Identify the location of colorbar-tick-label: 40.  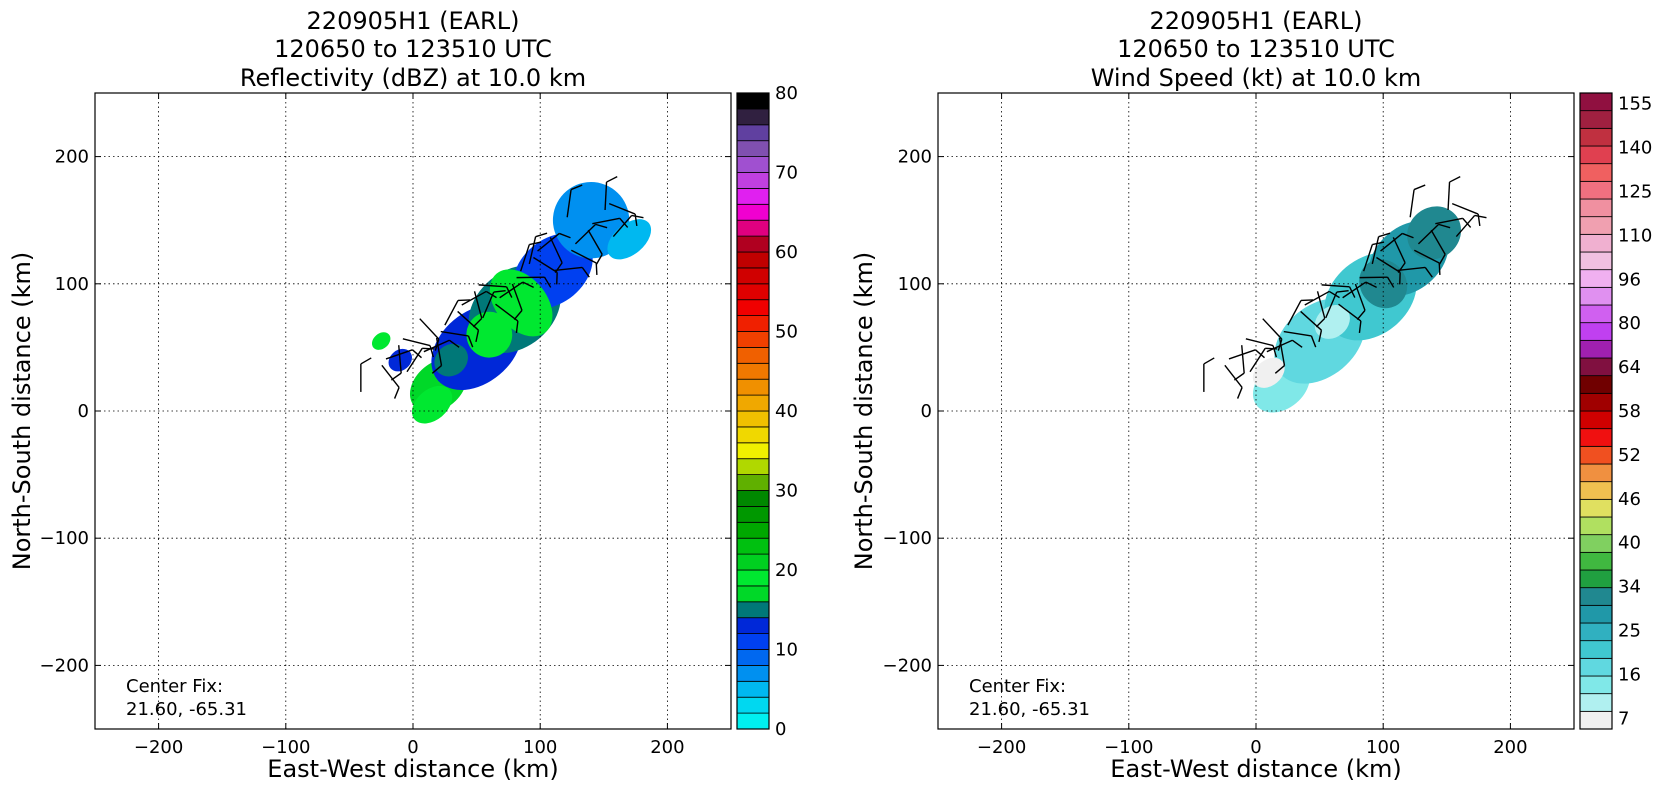
(786, 411).